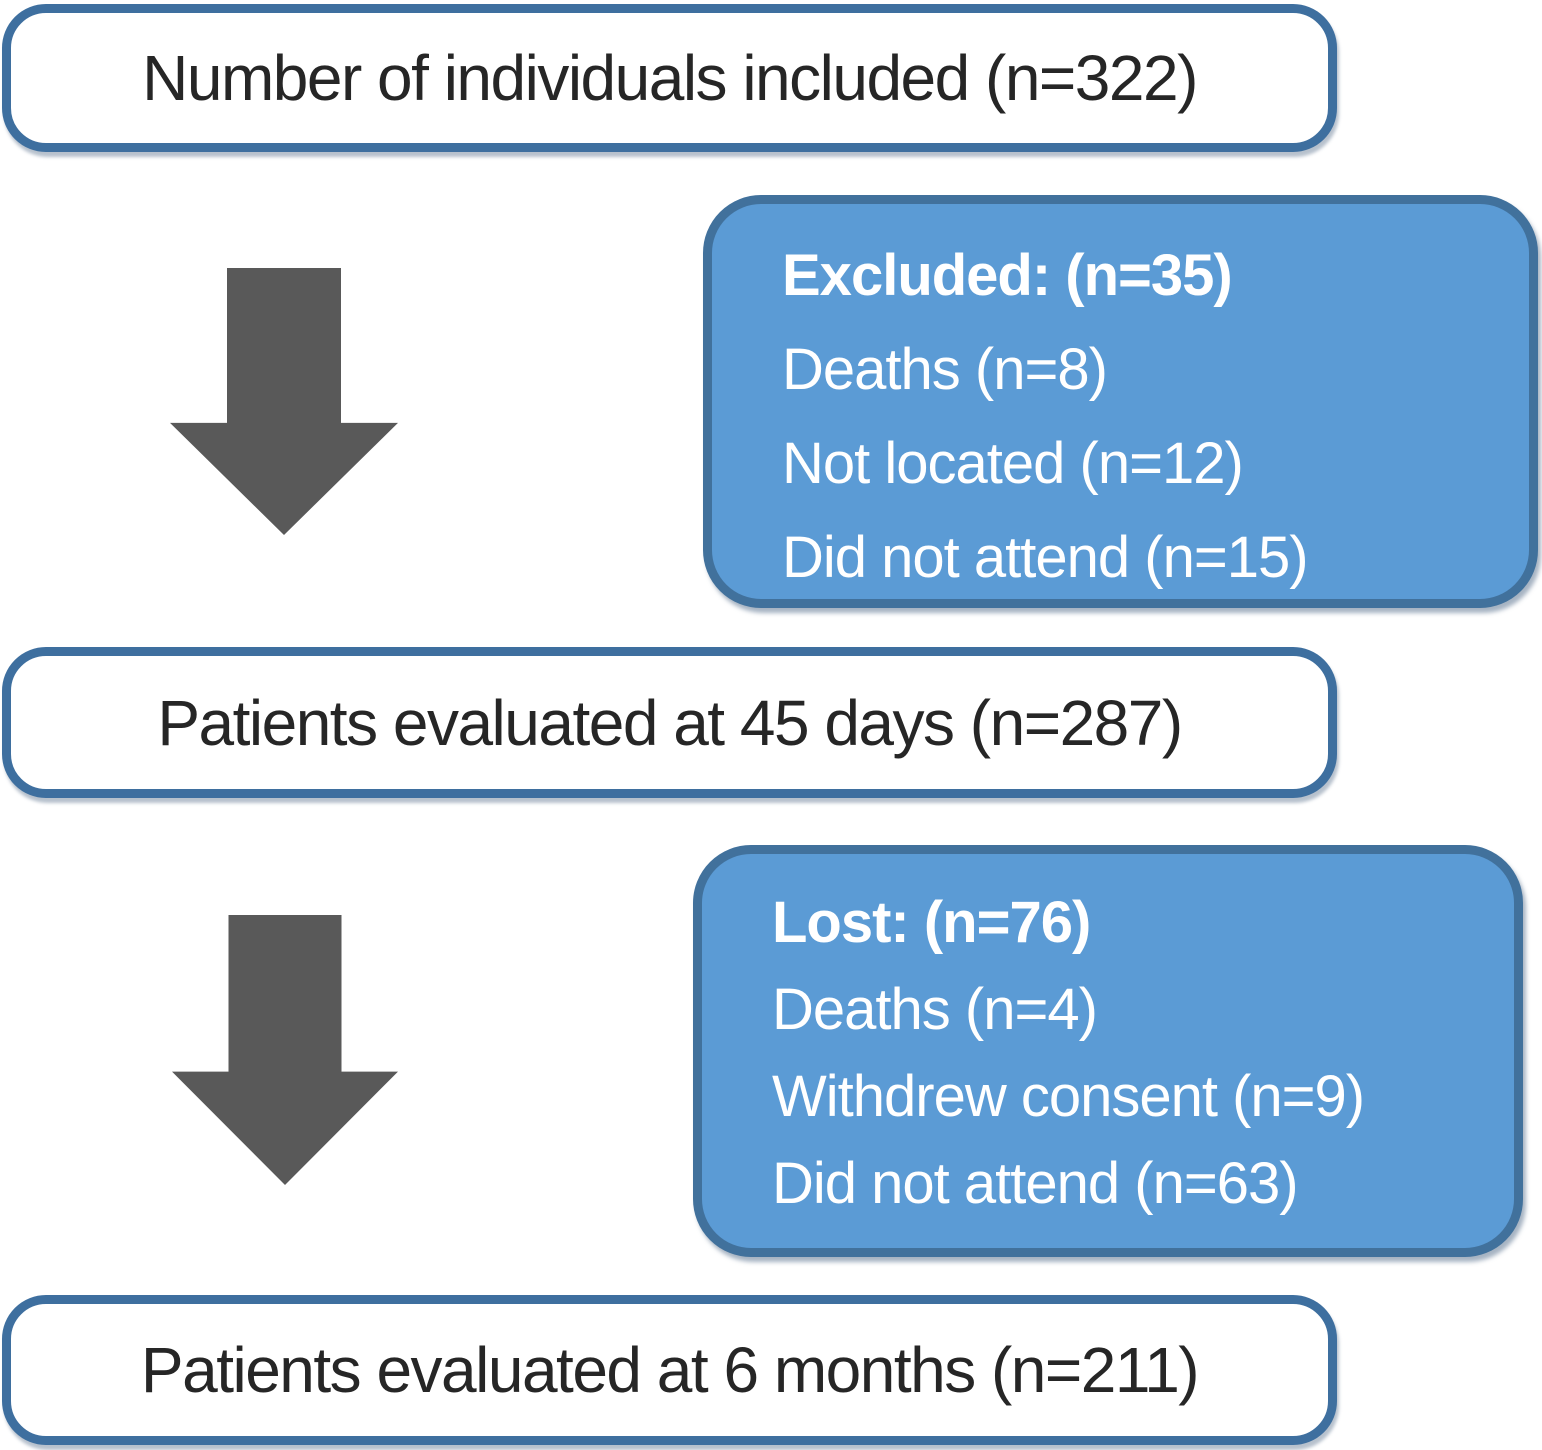 The height and width of the screenshot is (1450, 1542). I want to click on flow-box-included: Number of individuals included (n=322), so click(669, 78).